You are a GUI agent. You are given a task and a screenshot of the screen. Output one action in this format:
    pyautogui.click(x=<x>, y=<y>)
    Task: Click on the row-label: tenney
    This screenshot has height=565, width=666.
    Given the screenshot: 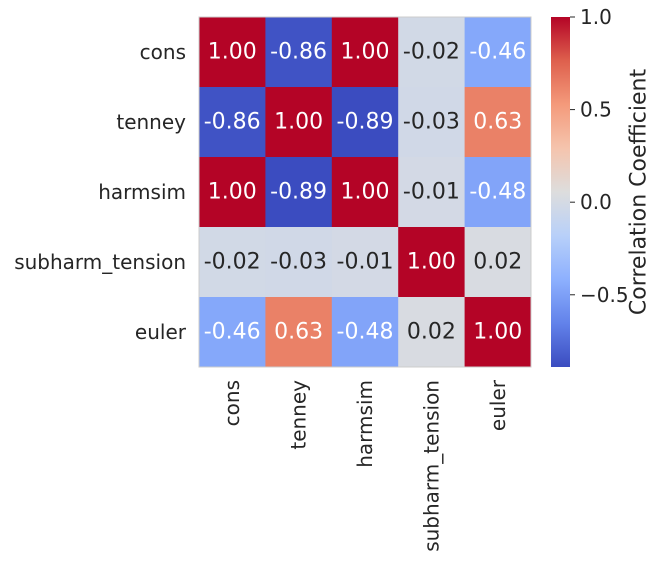 What is the action you would take?
    pyautogui.click(x=151, y=122)
    